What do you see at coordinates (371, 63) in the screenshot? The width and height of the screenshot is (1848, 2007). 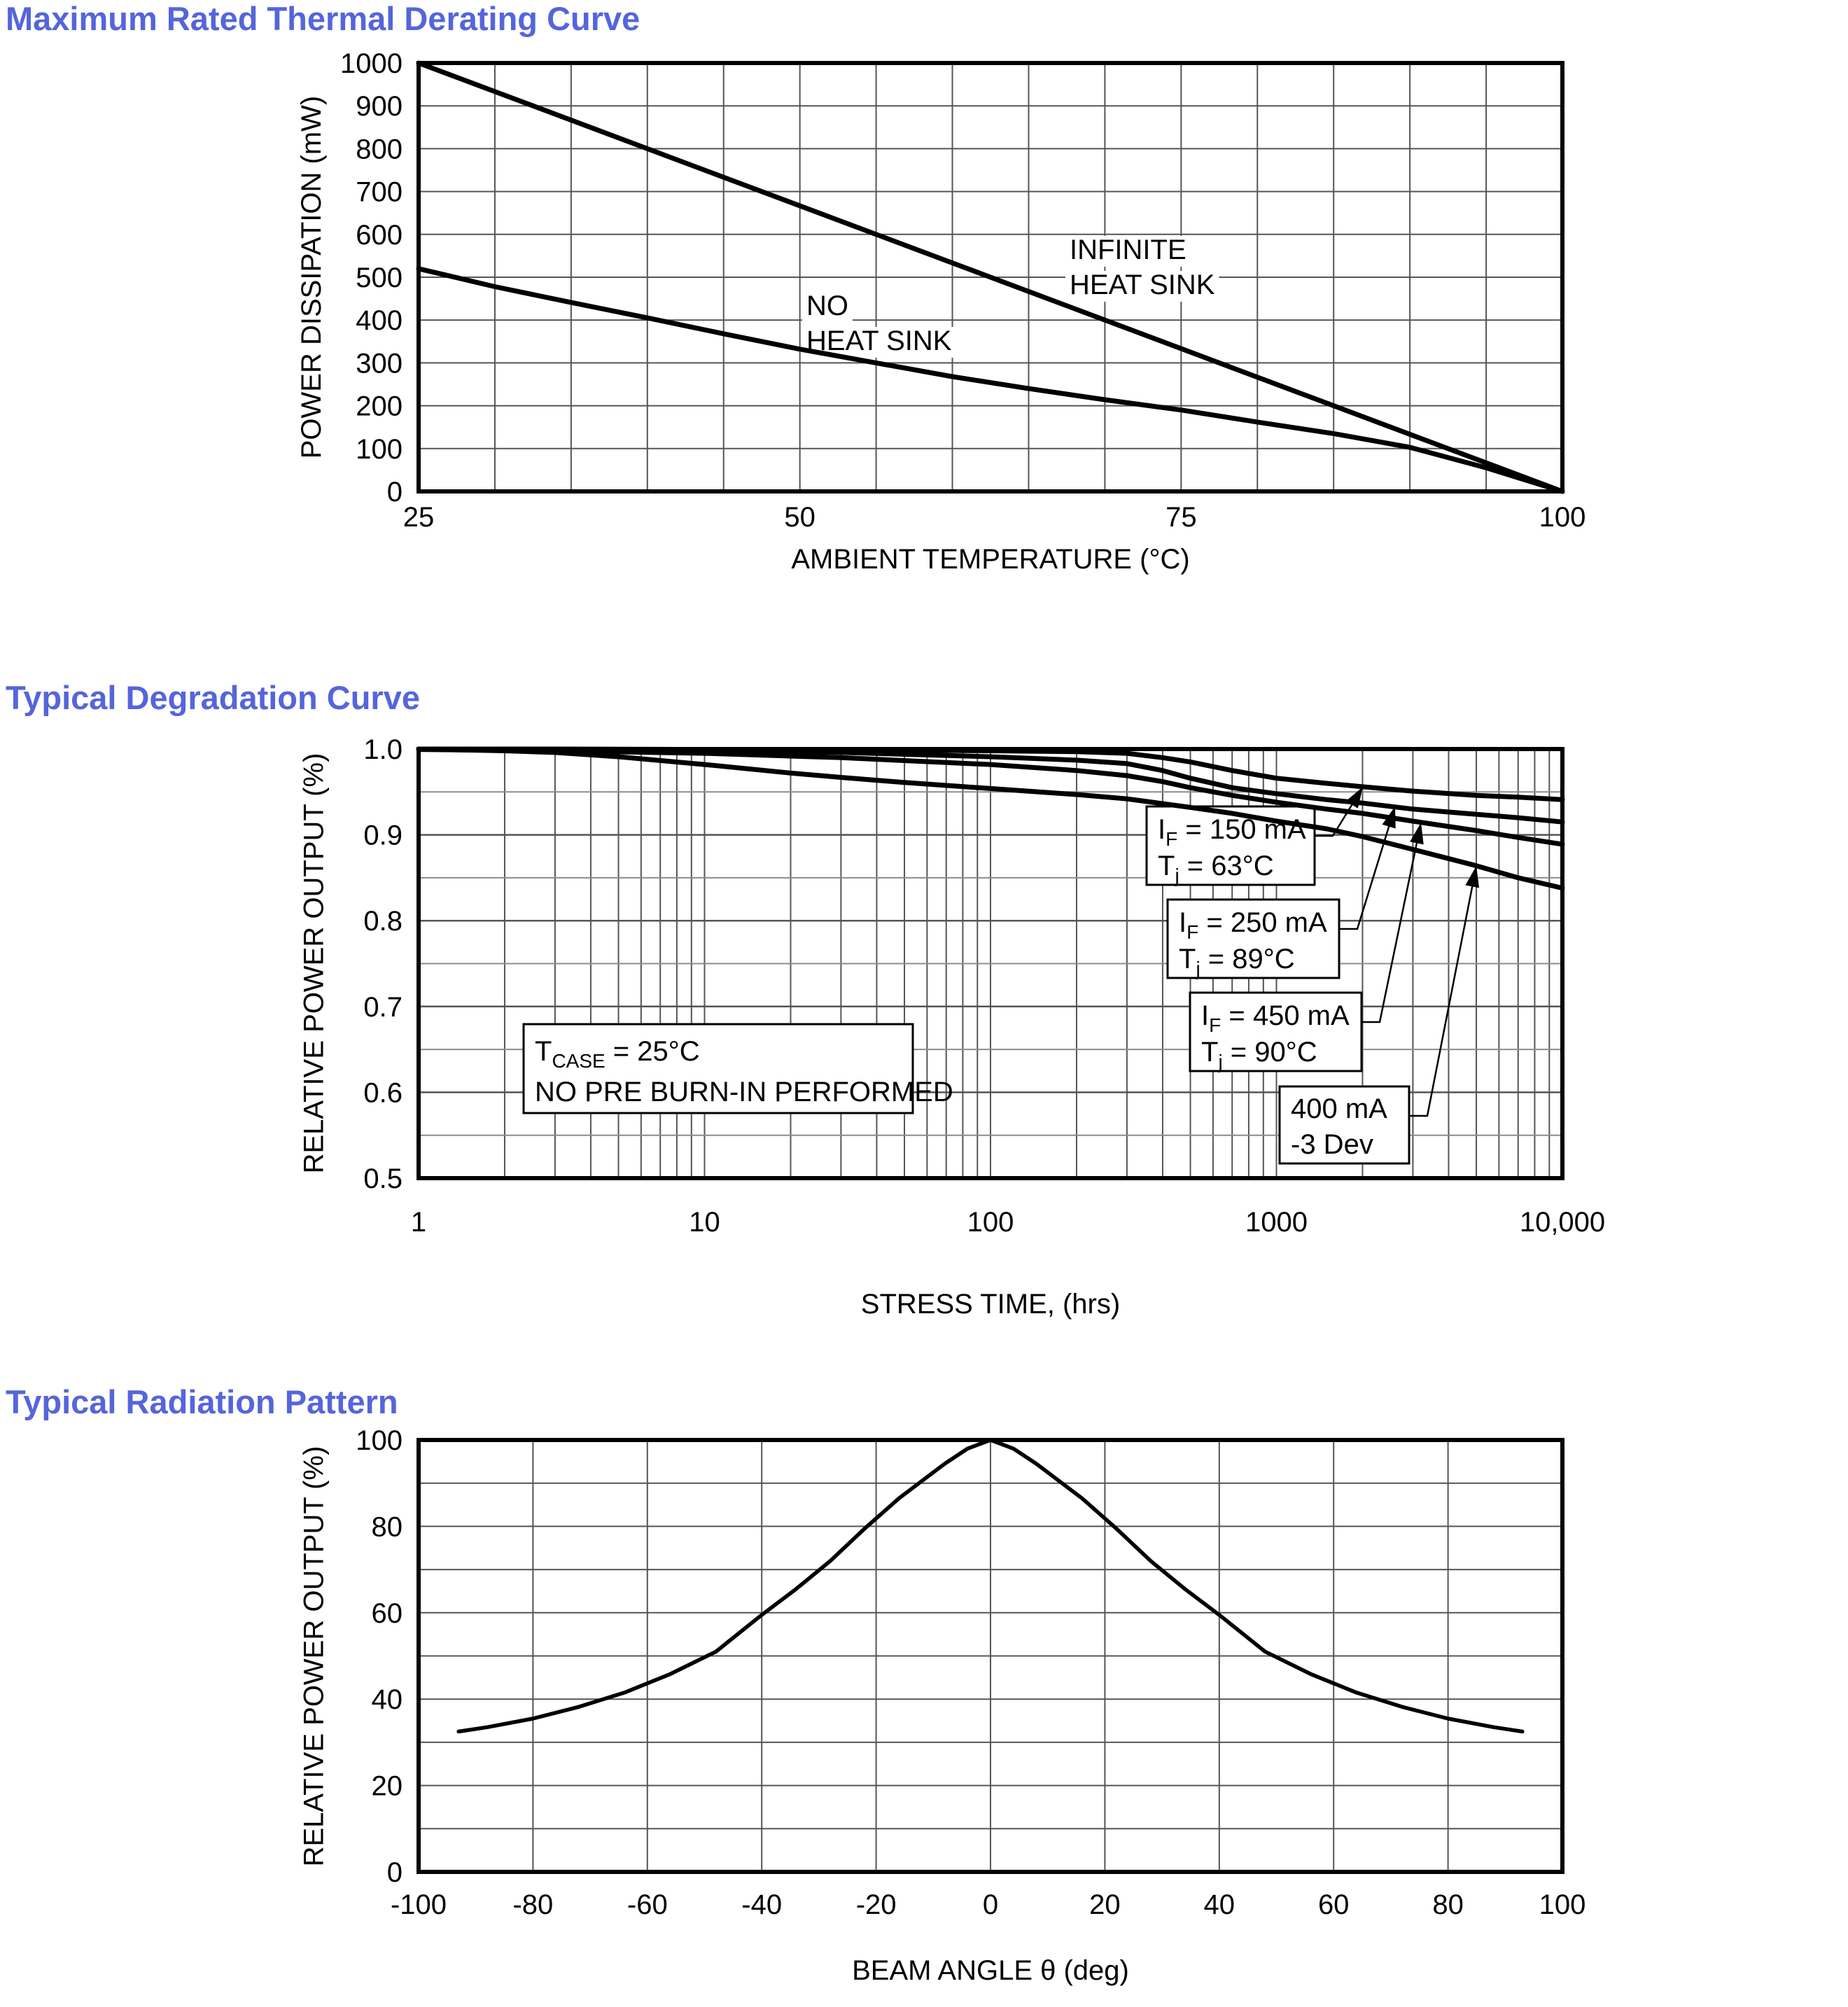 I see `y-tick-label: 1000` at bounding box center [371, 63].